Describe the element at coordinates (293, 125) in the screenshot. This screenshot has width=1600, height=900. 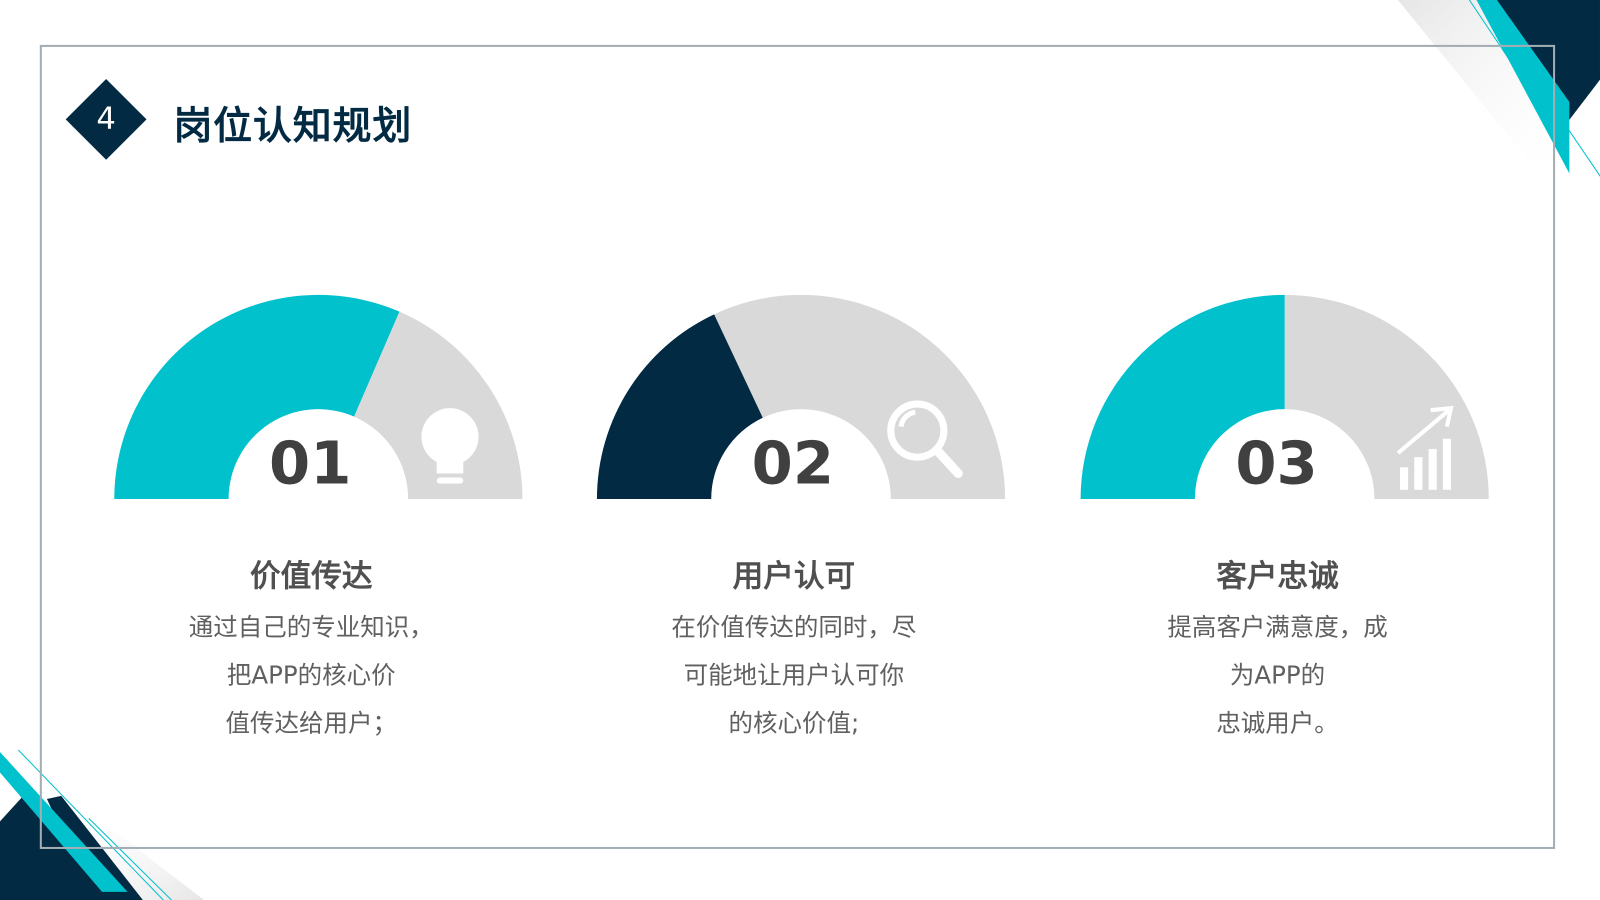
I see `slide-title: 岗位认知规划` at that location.